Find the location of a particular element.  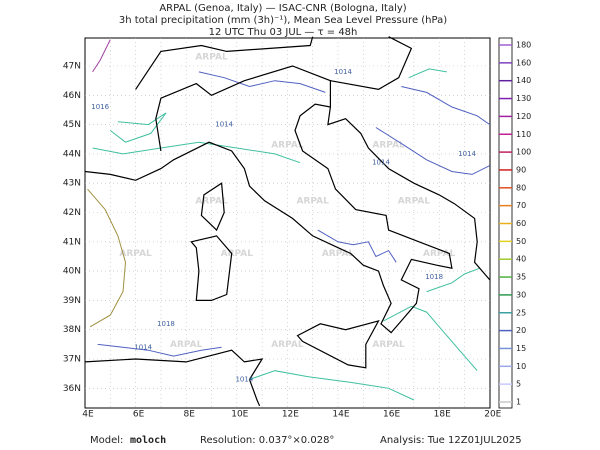

footer-label: Model: is located at coordinates (106, 440).